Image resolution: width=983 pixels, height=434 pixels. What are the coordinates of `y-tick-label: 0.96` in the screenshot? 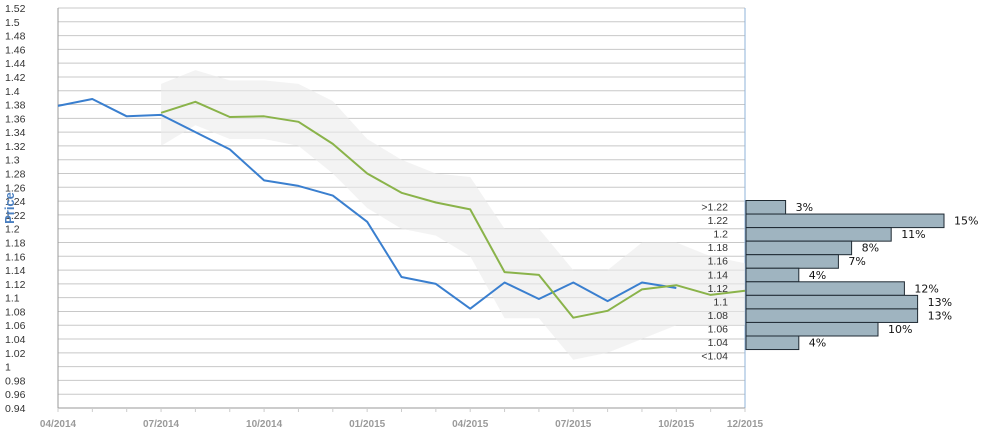 It's located at (15, 395).